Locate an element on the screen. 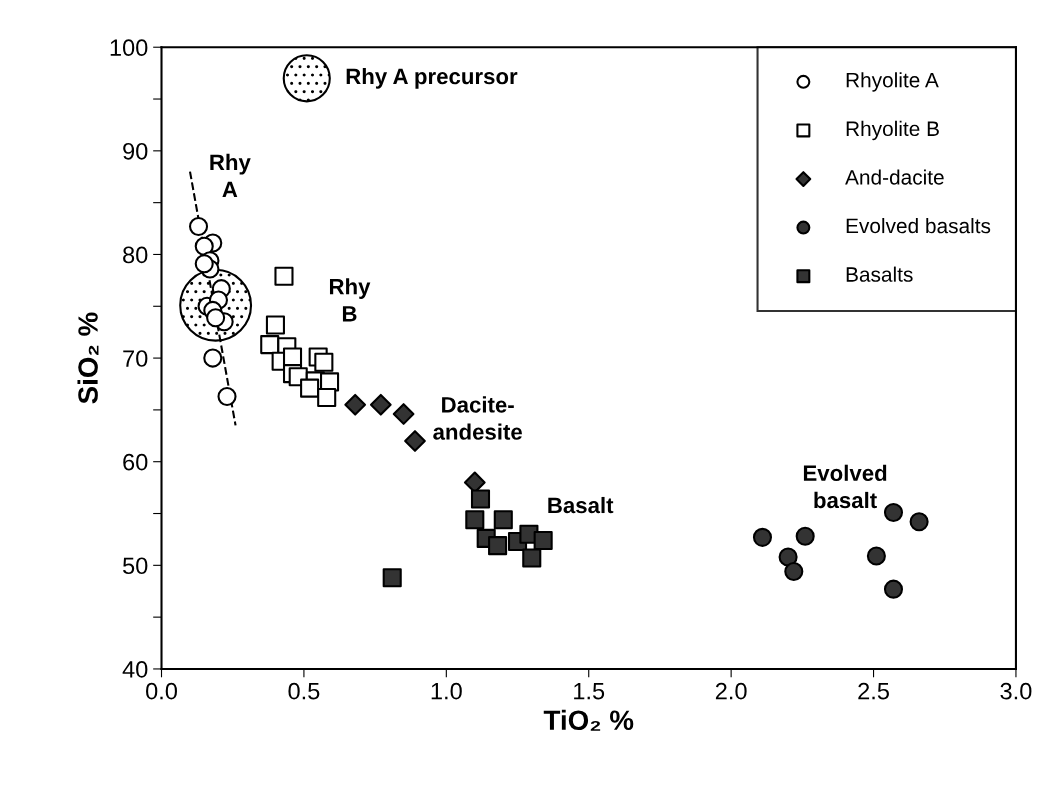 This screenshot has width=1042, height=787. y-tick-label: 70 is located at coordinates (135, 358).